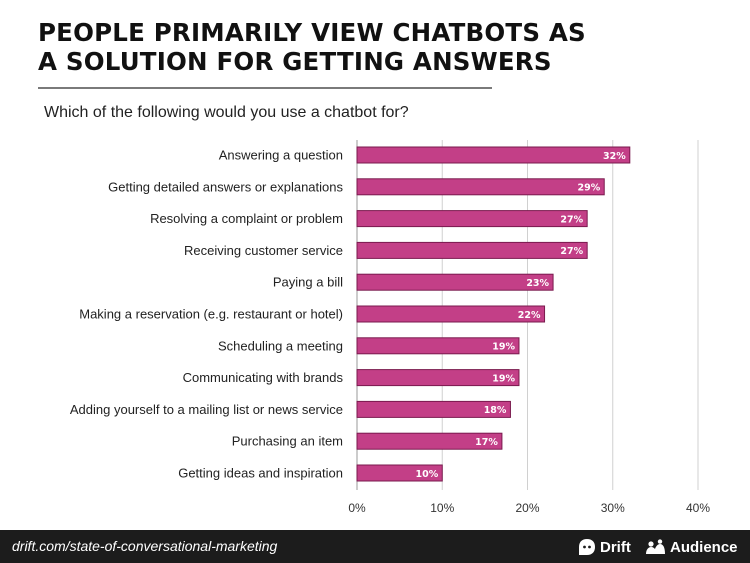  I want to click on x-tick-label: 40%, so click(698, 508).